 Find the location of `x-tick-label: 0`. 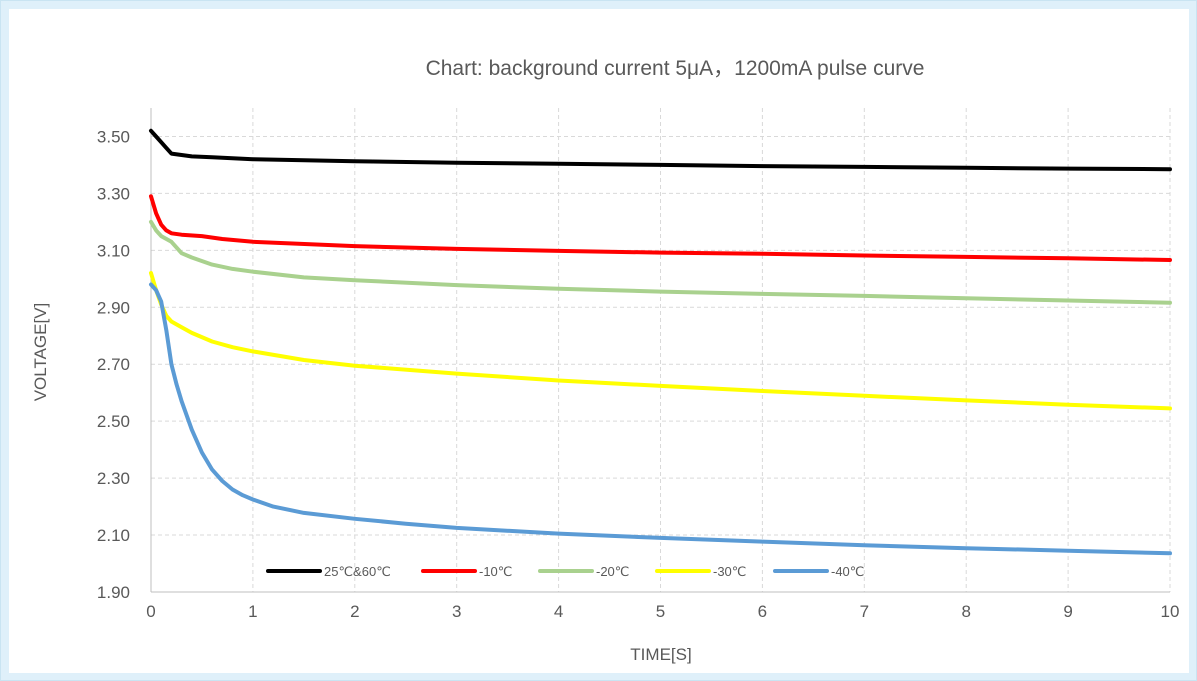

x-tick-label: 0 is located at coordinates (150, 611).